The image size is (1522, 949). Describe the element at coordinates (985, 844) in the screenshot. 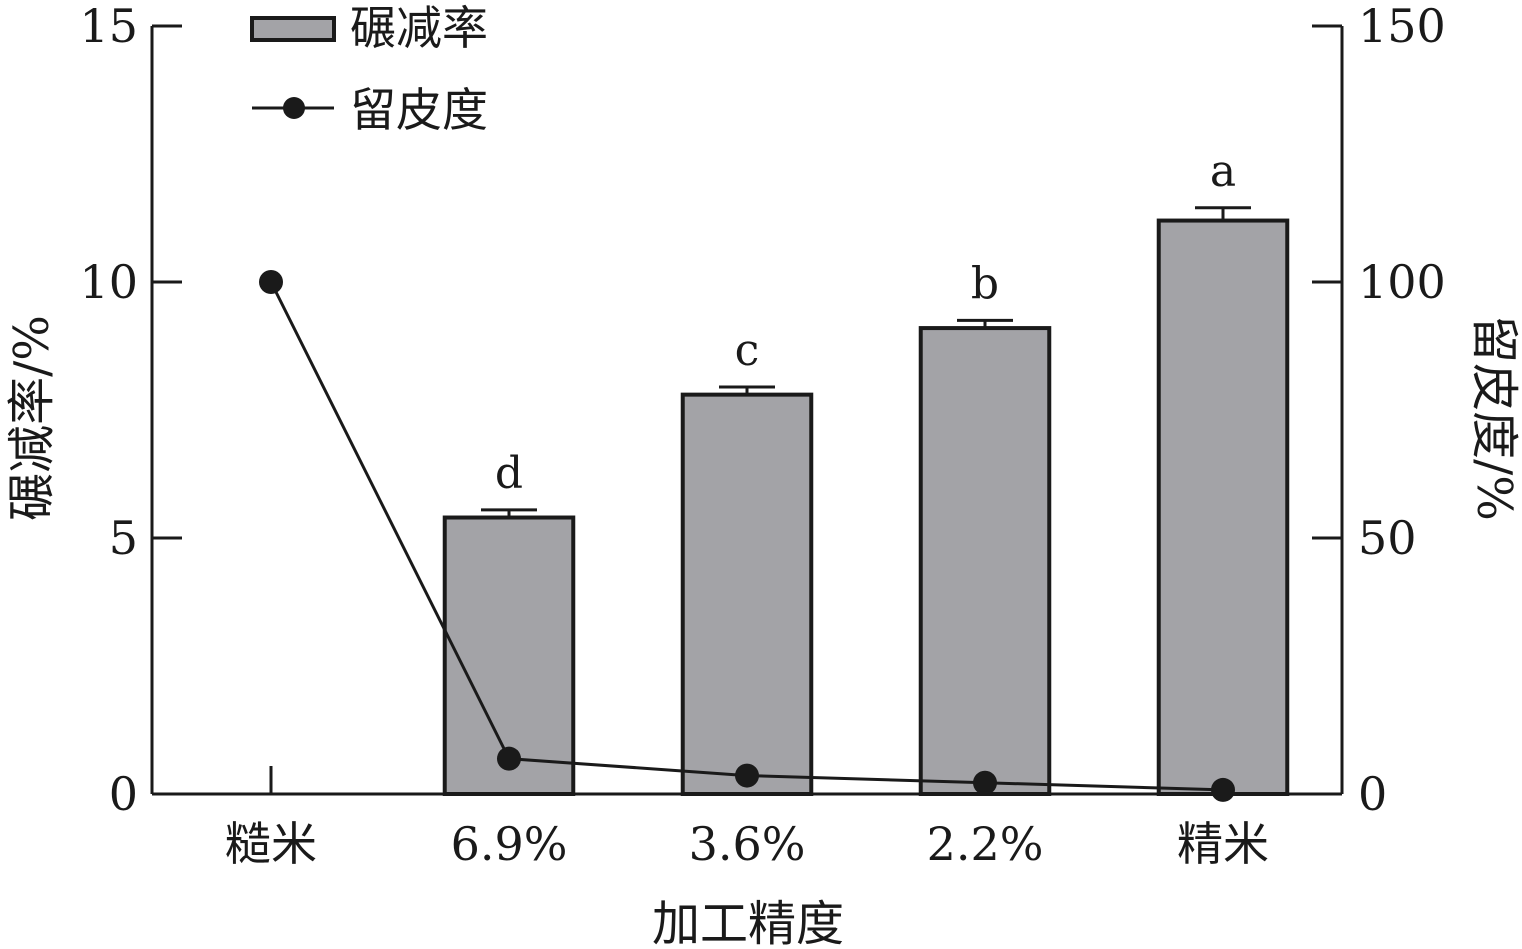

I see `x-tick-label: 2.2%` at that location.